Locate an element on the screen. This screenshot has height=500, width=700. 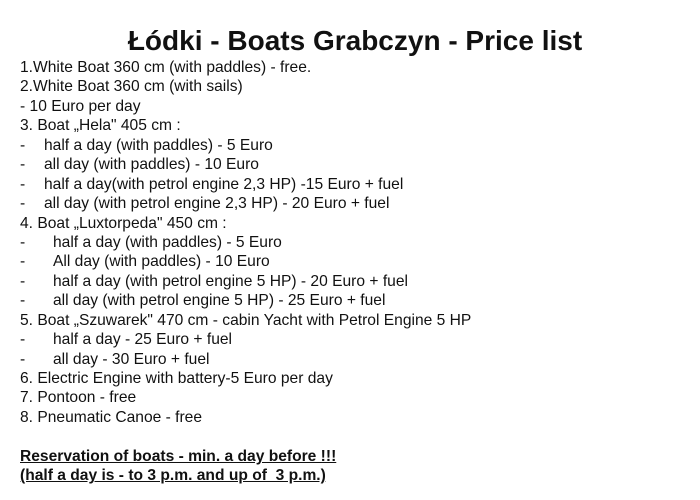
list-item: 2.White Boat 360 cm (with sails) is located at coordinates (245, 86).